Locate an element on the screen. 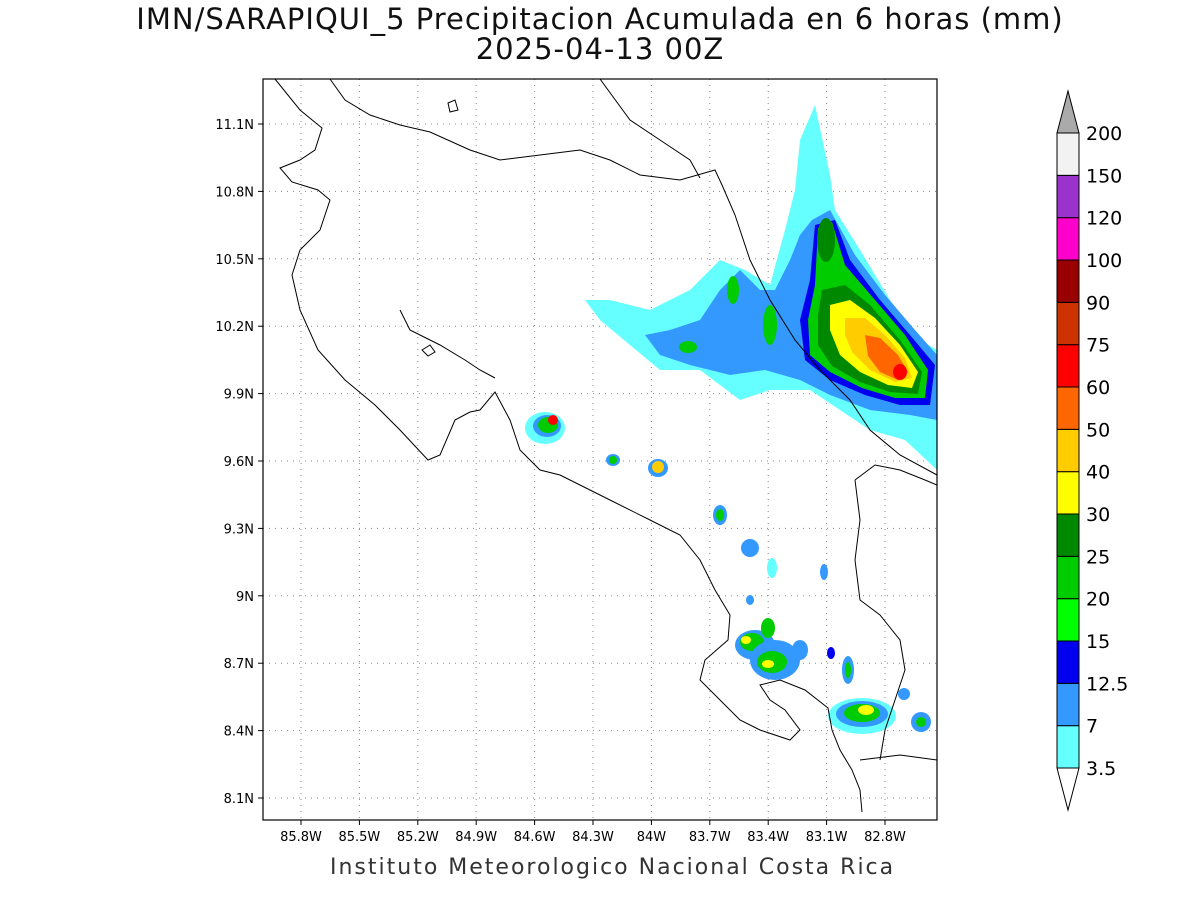  colorbar-label: 100 is located at coordinates (1104, 261).